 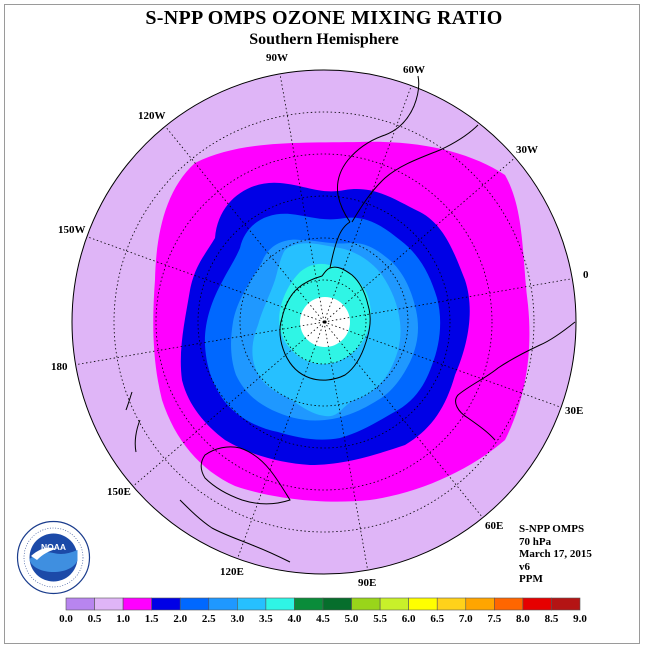 What do you see at coordinates (515, 381) in the screenshot?
I see `africa-coastline` at bounding box center [515, 381].